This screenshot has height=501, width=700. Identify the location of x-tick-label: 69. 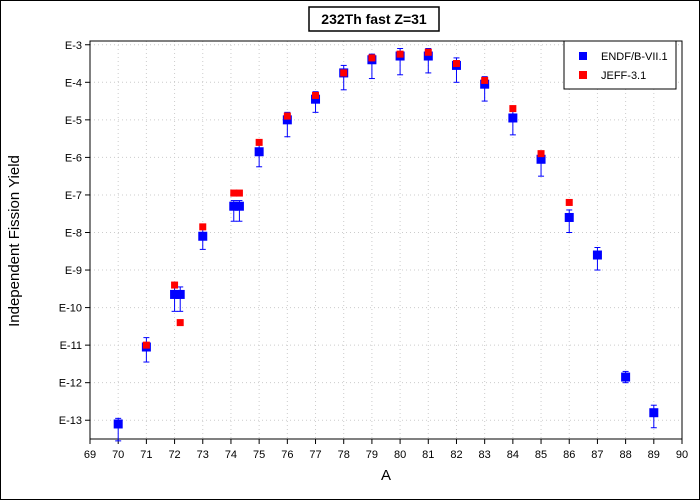
(90, 455).